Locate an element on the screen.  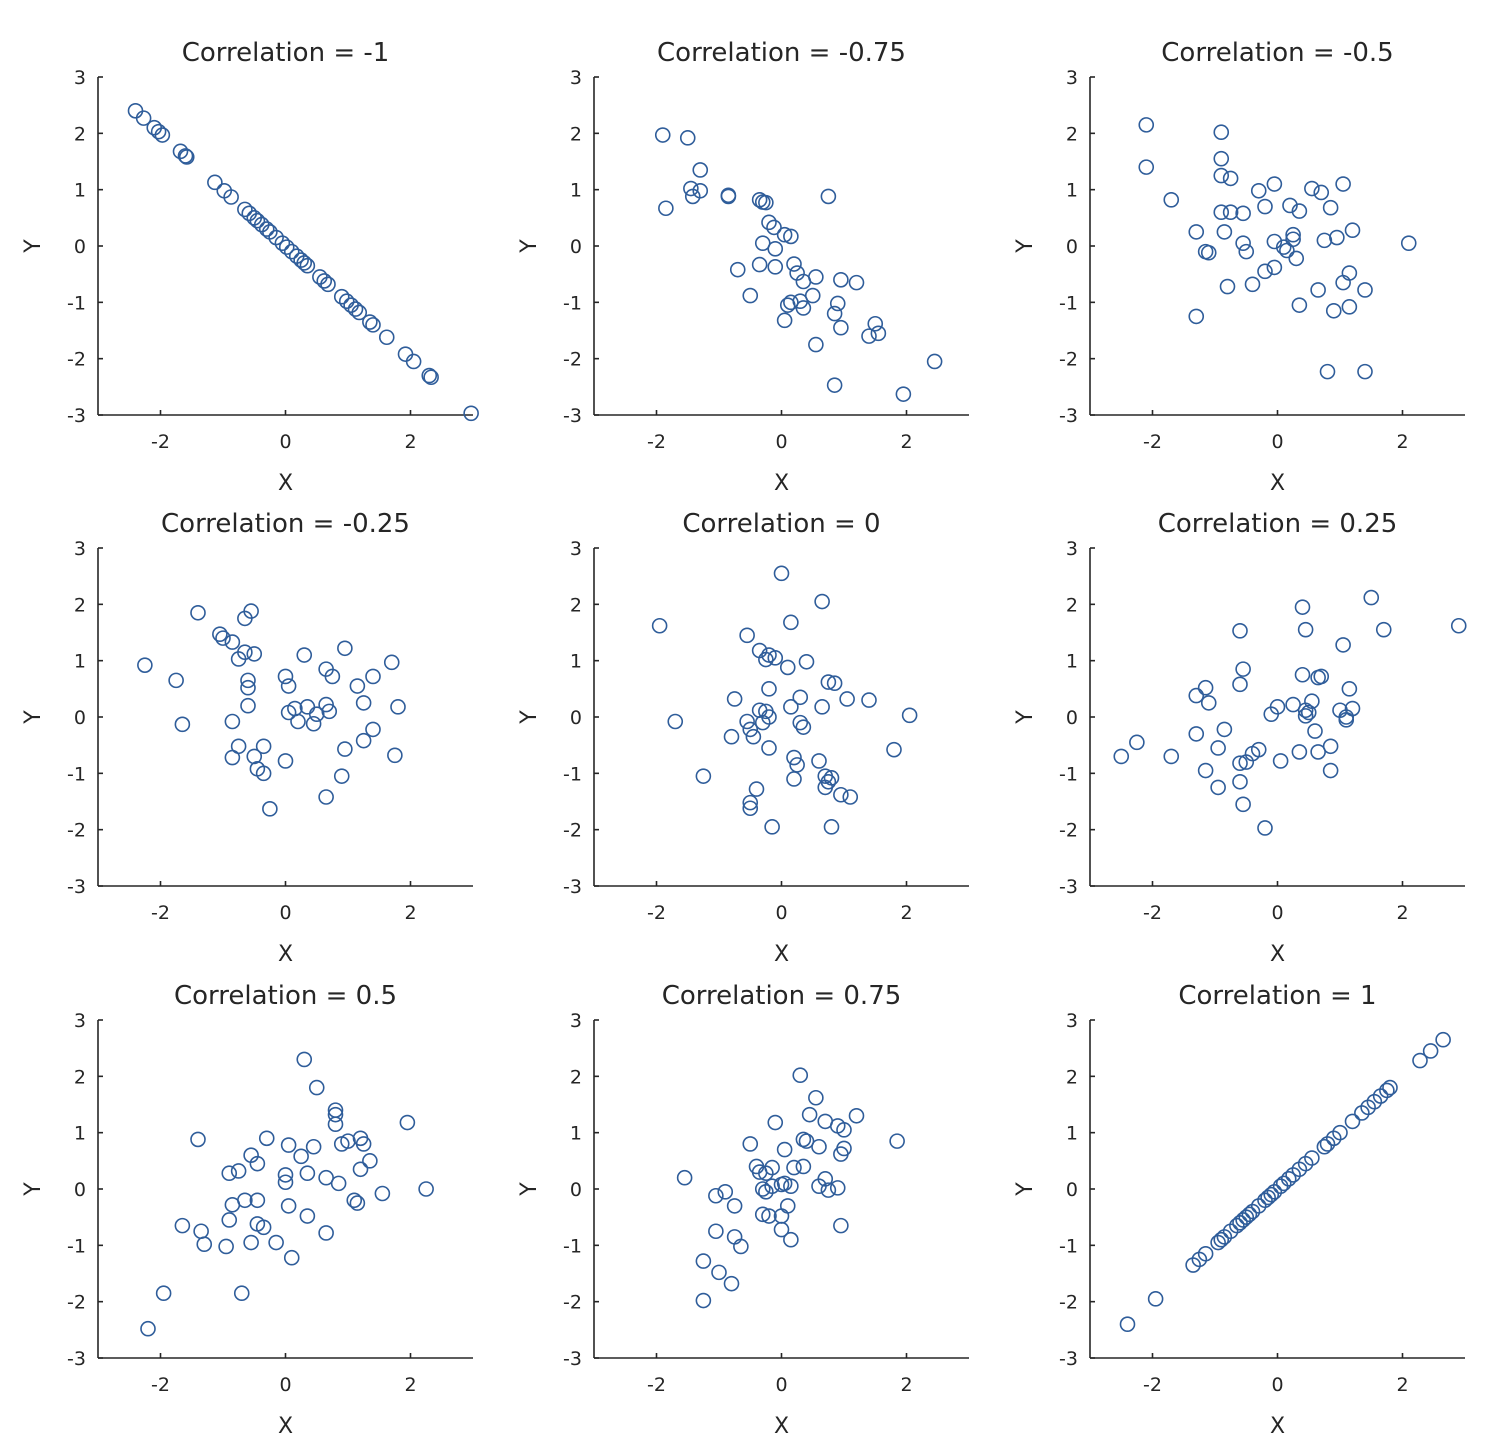
x-tick-label: -2 is located at coordinates (656, 1385).